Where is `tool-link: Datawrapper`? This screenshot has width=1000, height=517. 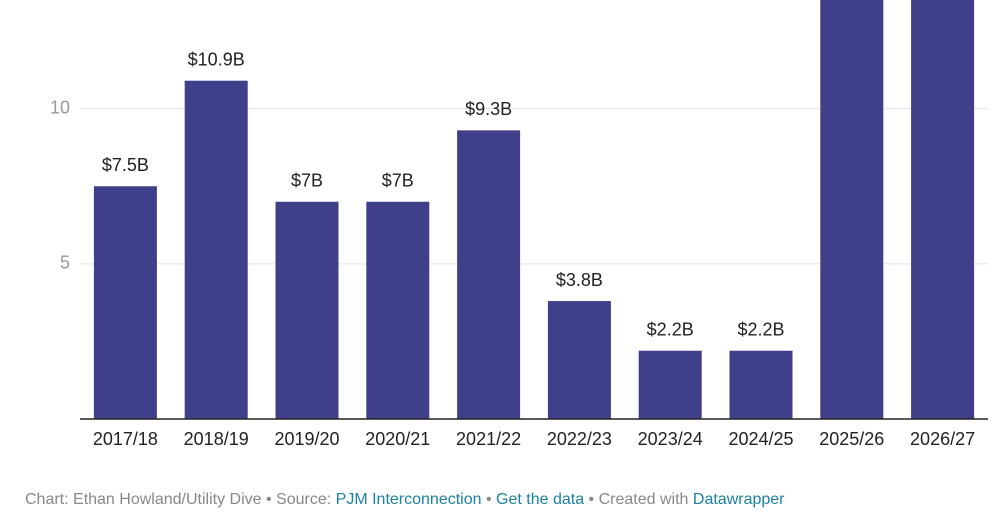 tool-link: Datawrapper is located at coordinates (739, 499).